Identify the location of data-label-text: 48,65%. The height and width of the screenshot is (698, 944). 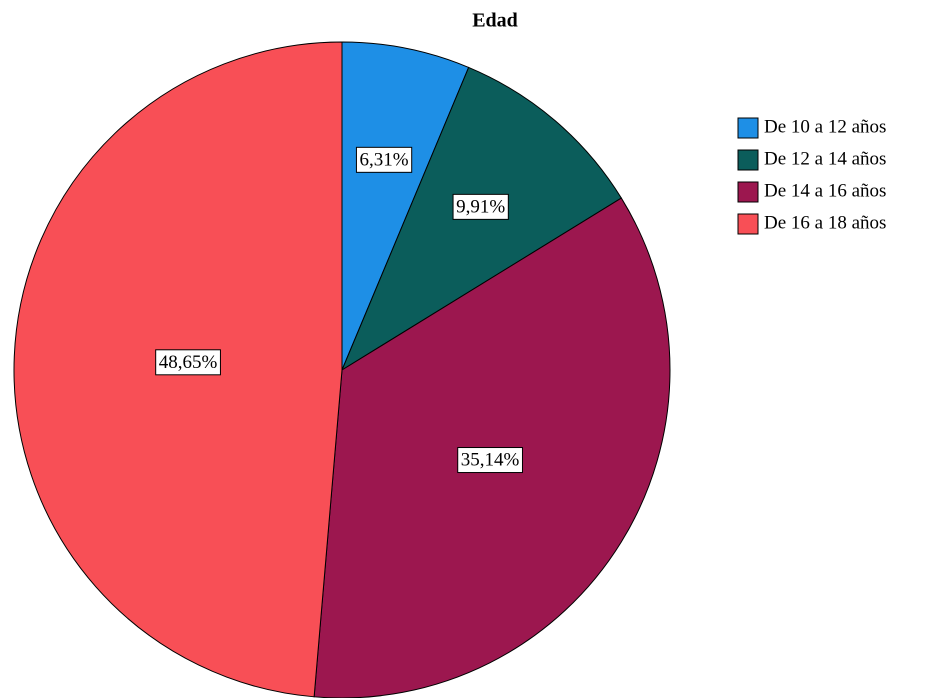
(188, 362).